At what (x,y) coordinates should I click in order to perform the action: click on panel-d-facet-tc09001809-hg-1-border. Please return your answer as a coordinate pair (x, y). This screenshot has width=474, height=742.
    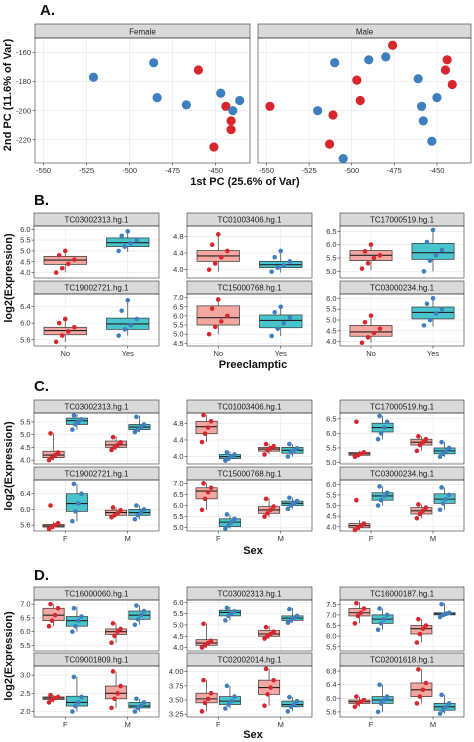
    Looking at the image, I should click on (96, 691).